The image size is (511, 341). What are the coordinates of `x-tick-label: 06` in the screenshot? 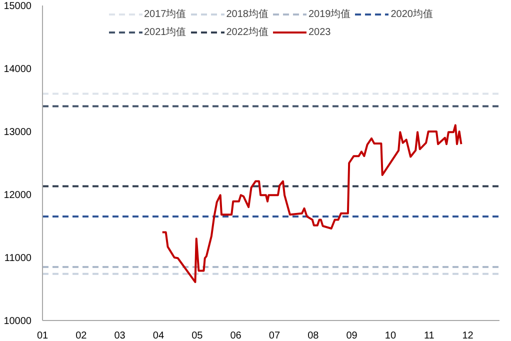 It's located at (236, 335).